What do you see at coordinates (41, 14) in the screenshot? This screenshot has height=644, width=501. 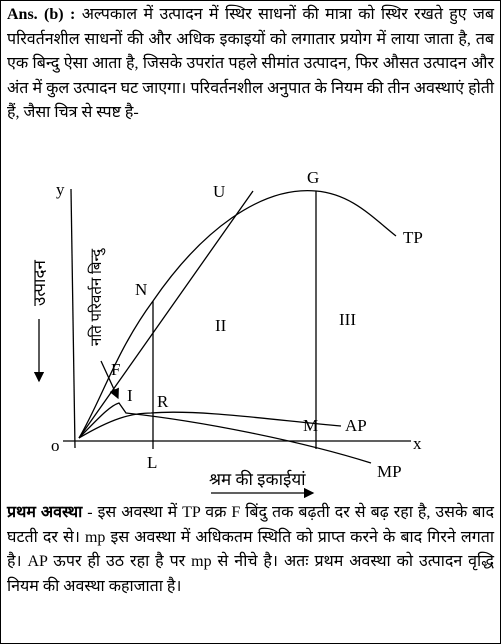 I see `answer-label: Ans. (b) :` at bounding box center [41, 14].